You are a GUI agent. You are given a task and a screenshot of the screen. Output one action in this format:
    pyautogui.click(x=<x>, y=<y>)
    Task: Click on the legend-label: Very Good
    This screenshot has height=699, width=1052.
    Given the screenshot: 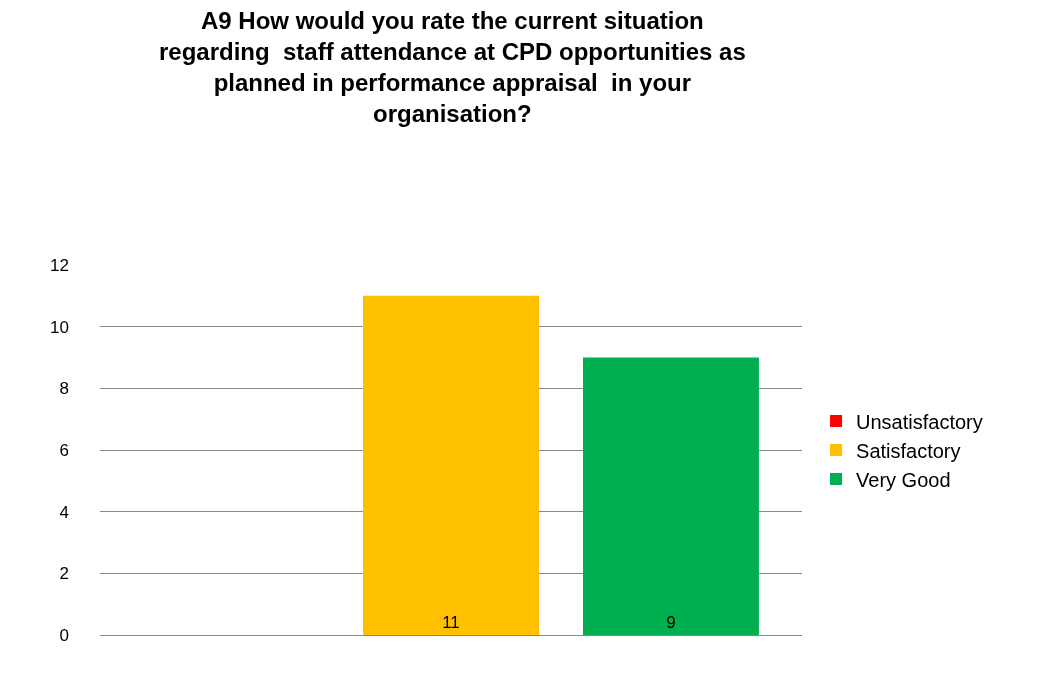 What is the action you would take?
    pyautogui.click(x=903, y=479)
    